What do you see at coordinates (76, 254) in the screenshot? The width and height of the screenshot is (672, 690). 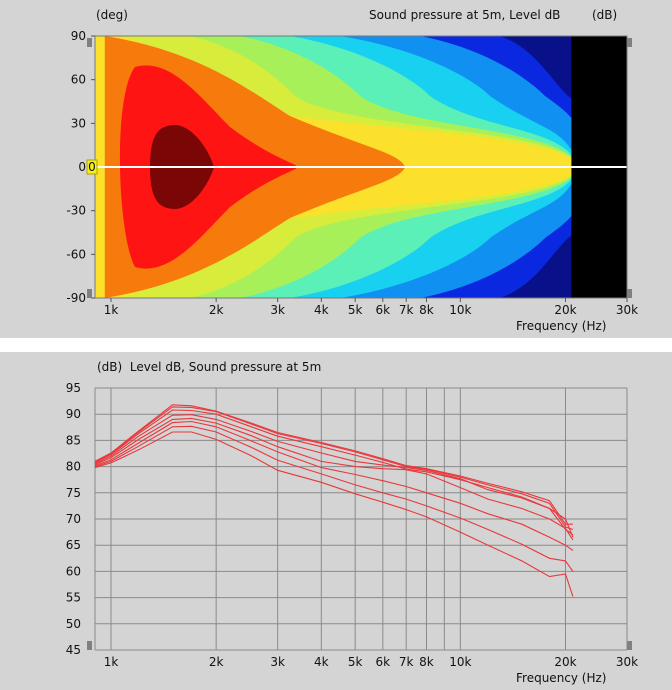 I see `y-tick-label: -60` at bounding box center [76, 254].